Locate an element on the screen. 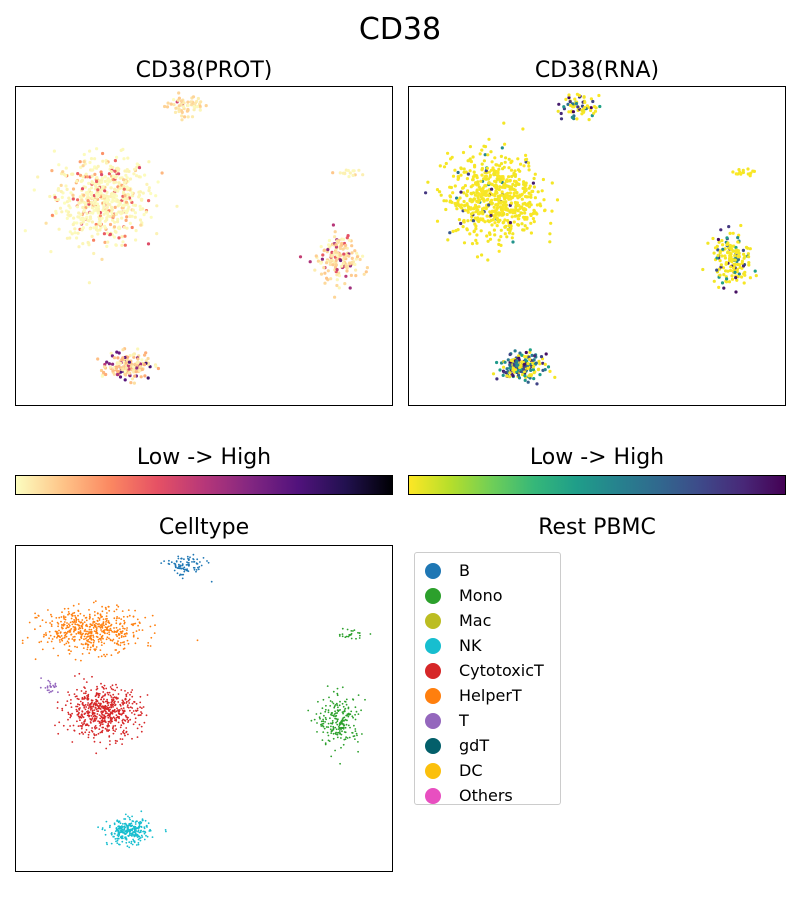 The height and width of the screenshot is (900, 800). legend-item-cytotoxict: CytotoxicT is located at coordinates (484, 670).